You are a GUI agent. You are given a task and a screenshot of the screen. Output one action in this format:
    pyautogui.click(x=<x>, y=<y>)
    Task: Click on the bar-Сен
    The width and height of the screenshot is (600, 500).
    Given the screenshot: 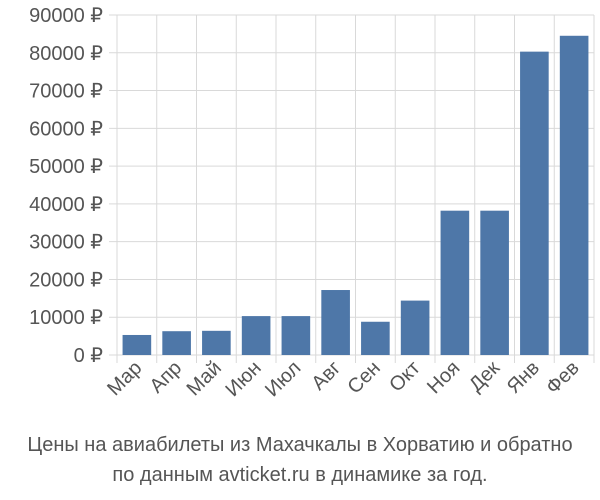 What is the action you would take?
    pyautogui.click(x=375, y=338)
    